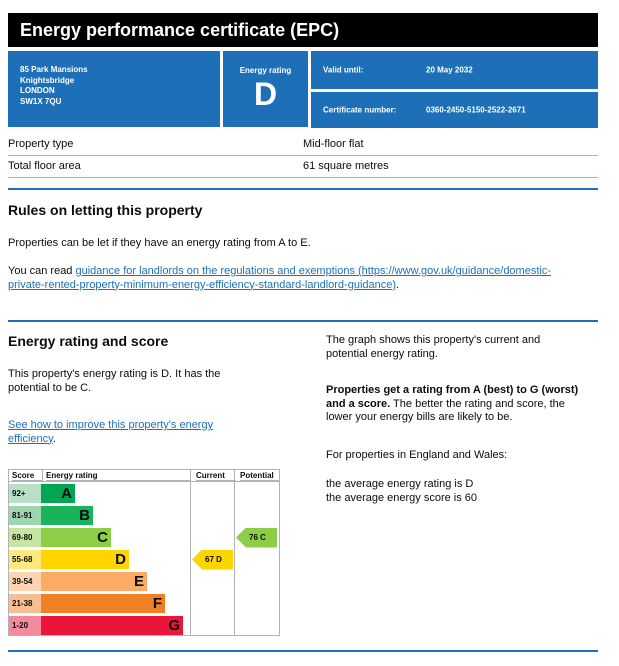  What do you see at coordinates (476, 110) in the screenshot?
I see `certificate-number-value: 0360-2450-5150-2522-2671` at bounding box center [476, 110].